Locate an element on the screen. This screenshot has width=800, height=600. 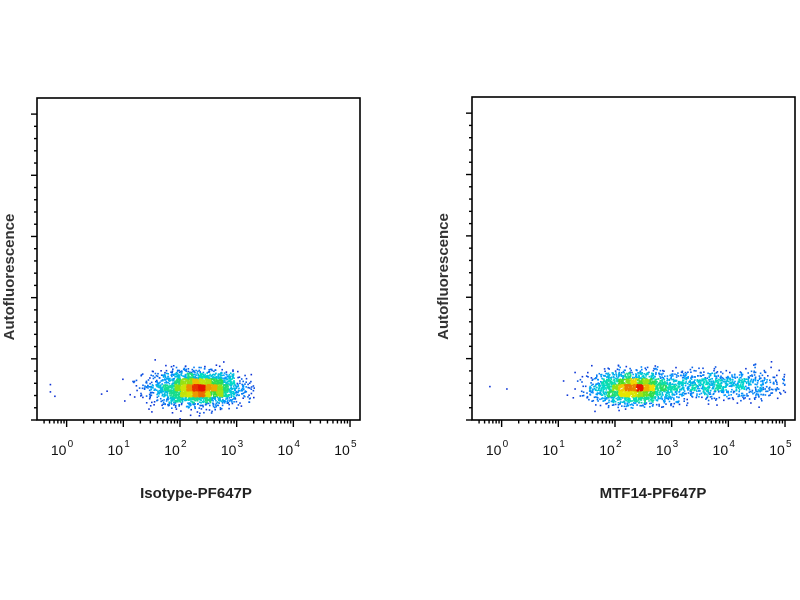
x-tick-exponent: 4 is located at coordinates (732, 444).